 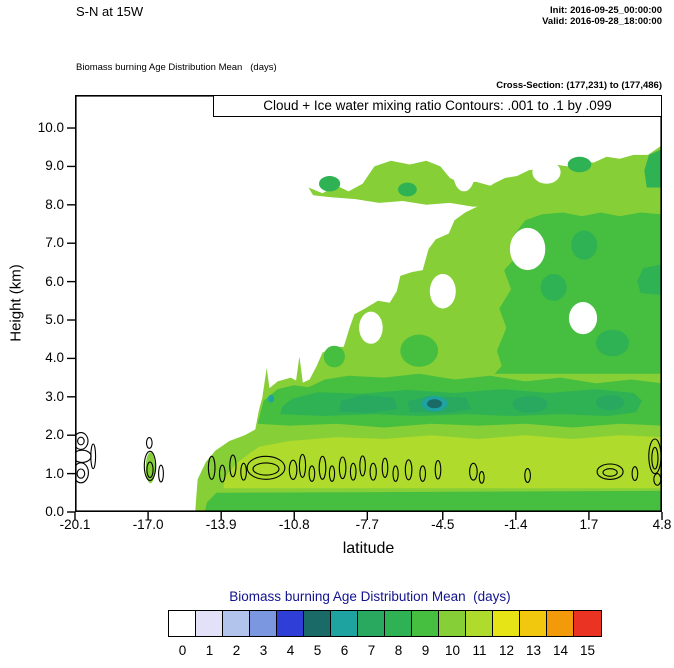 What do you see at coordinates (54, 204) in the screenshot?
I see `y-tick-label: 8.0` at bounding box center [54, 204].